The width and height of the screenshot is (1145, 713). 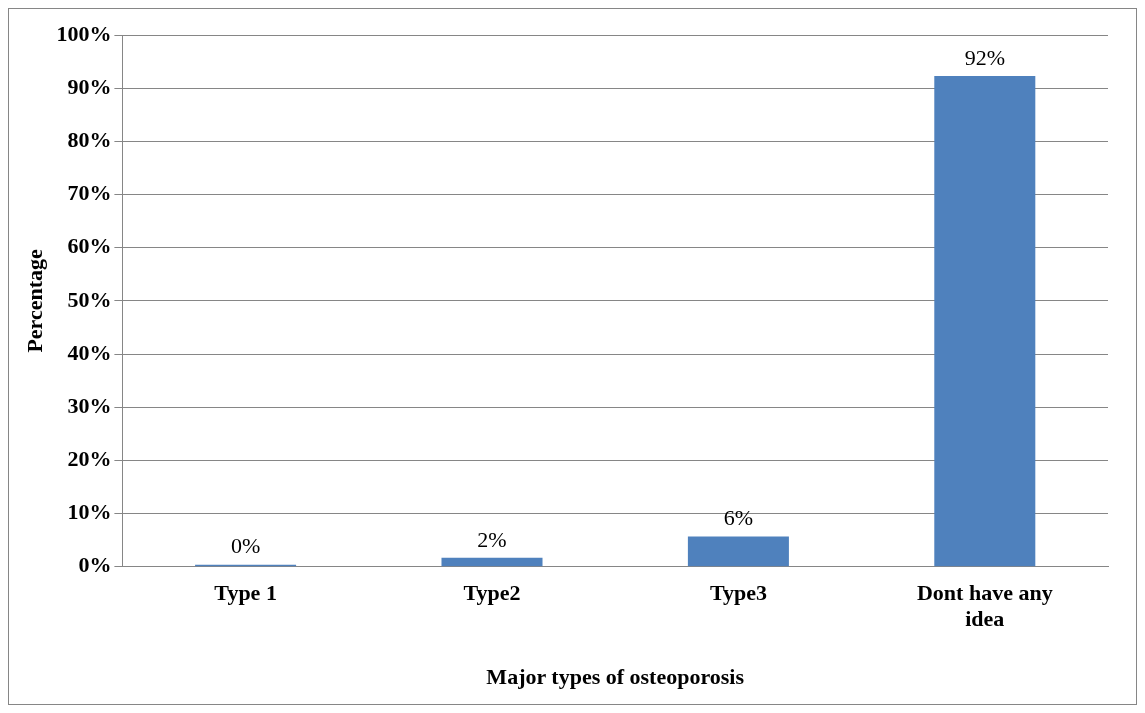 I want to click on y-tick-label: 40%, so click(x=89, y=352).